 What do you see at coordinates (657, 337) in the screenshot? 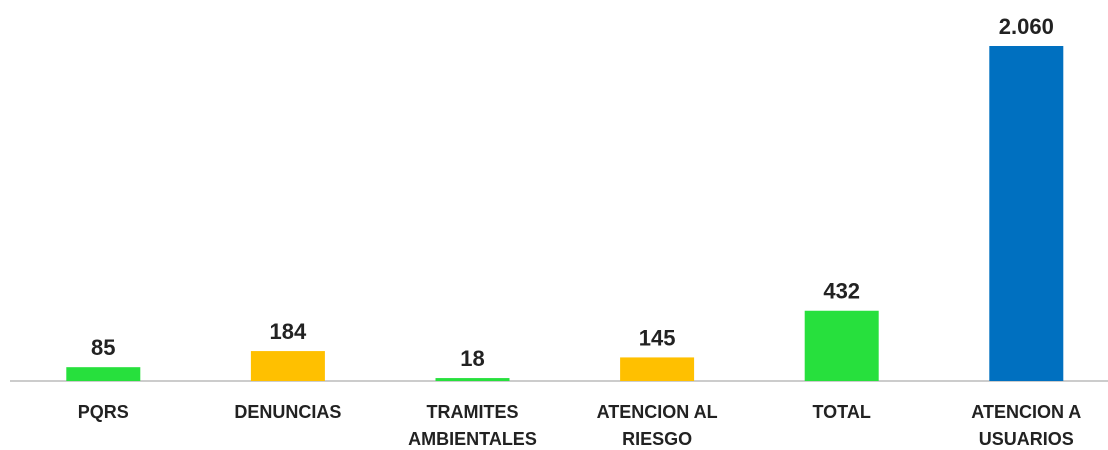
I see `value-label: 145` at bounding box center [657, 337].